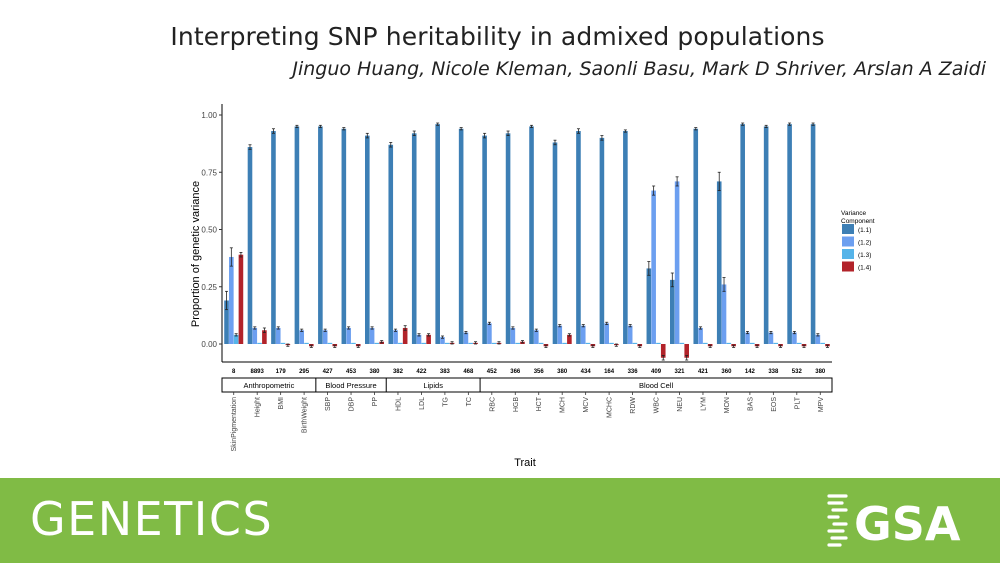 The image size is (1000, 563). What do you see at coordinates (525, 463) in the screenshot?
I see `x-axis-label: Trait` at bounding box center [525, 463].